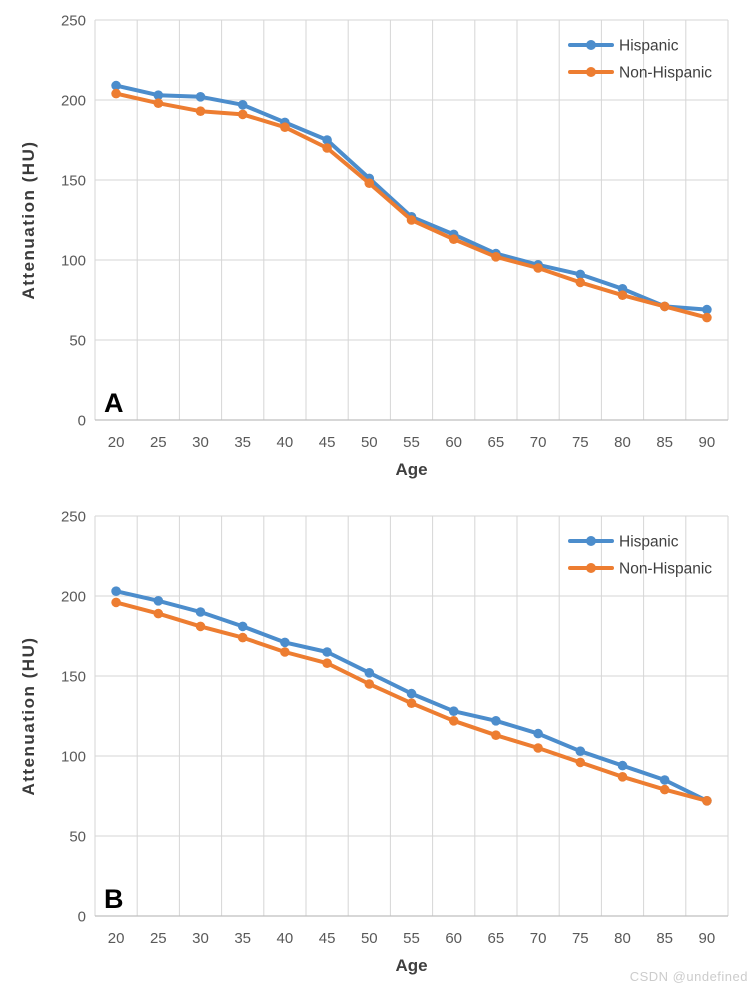 This screenshot has height=992, width=754. Describe the element at coordinates (496, 938) in the screenshot. I see `x-tick-label: 65` at that location.